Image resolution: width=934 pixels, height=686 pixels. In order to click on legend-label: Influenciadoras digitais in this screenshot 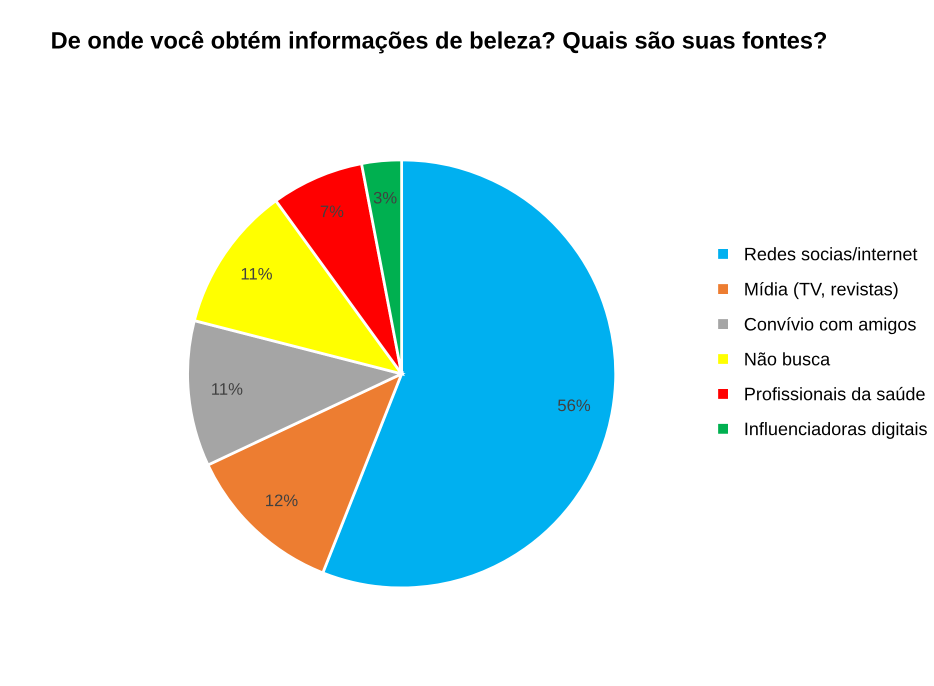, I will do `click(836, 430)`.